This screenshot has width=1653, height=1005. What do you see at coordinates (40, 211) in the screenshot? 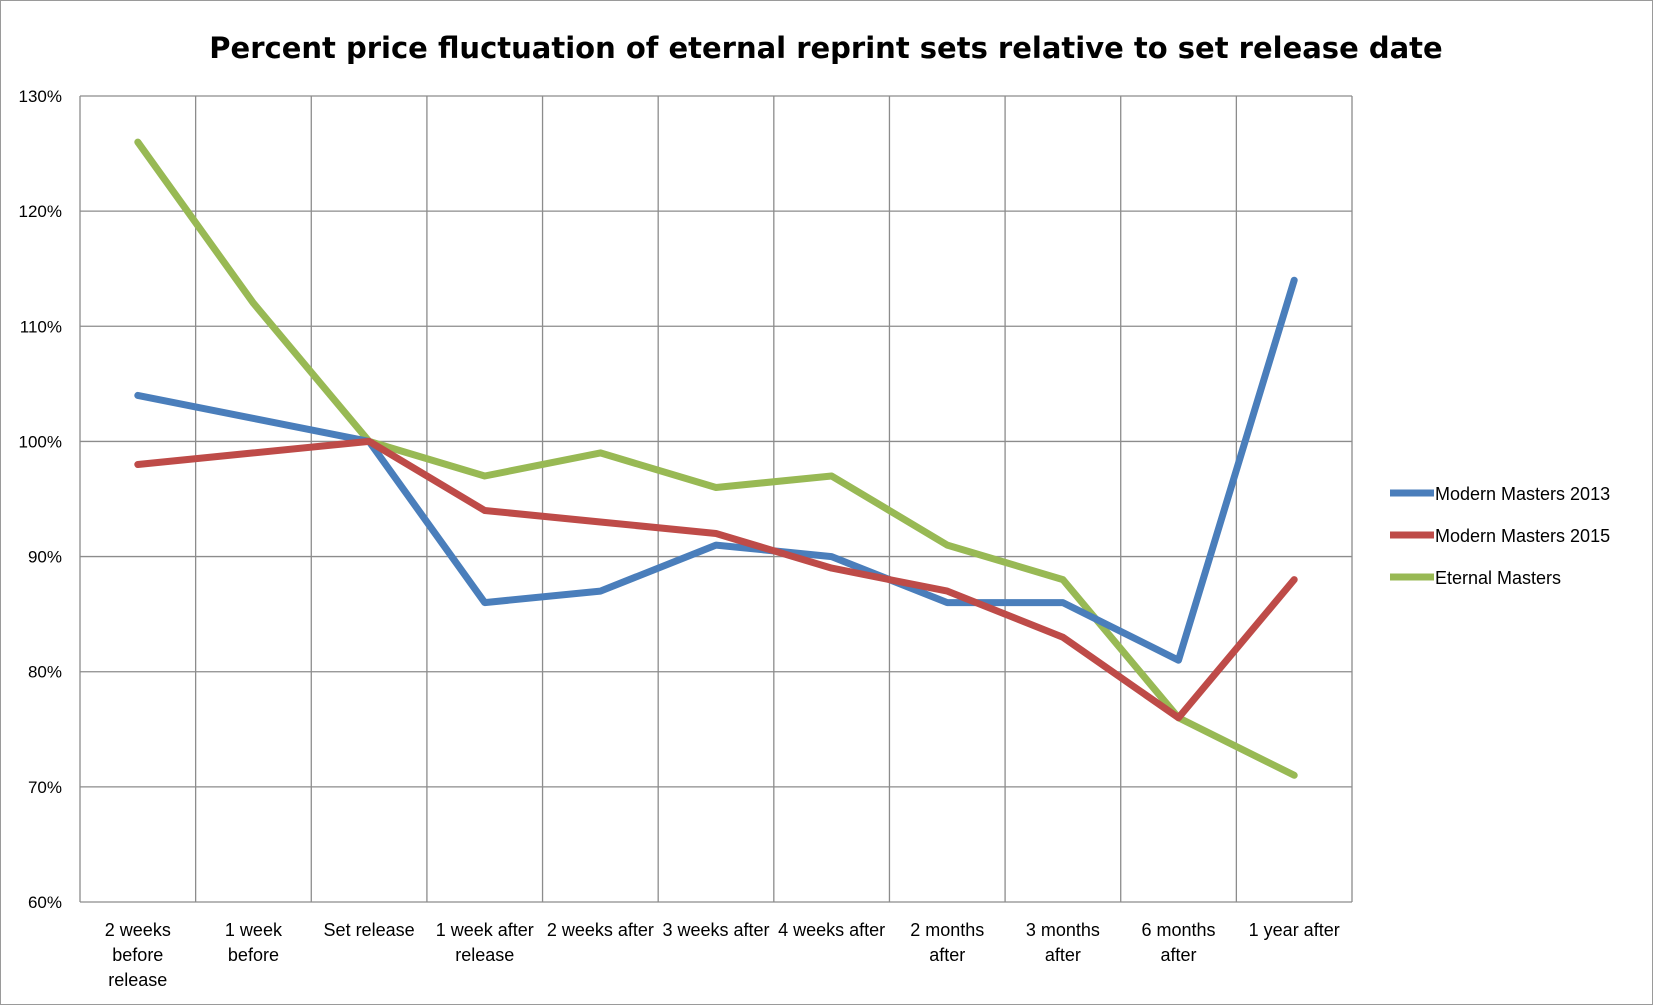
I see `y-tick-label: 120%` at bounding box center [40, 211].